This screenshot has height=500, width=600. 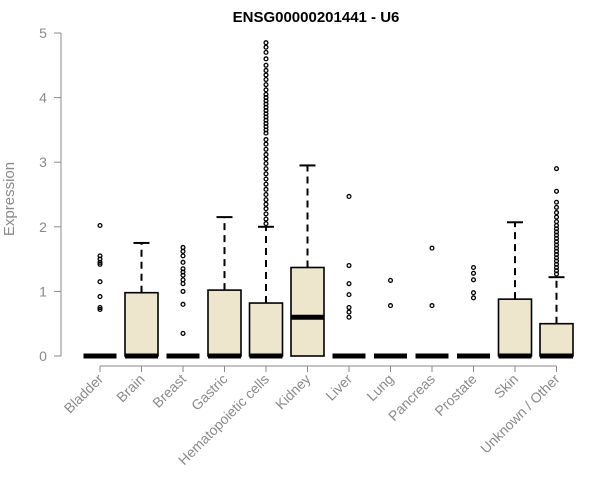 I want to click on box-hematopoietic-cells, so click(x=266, y=199).